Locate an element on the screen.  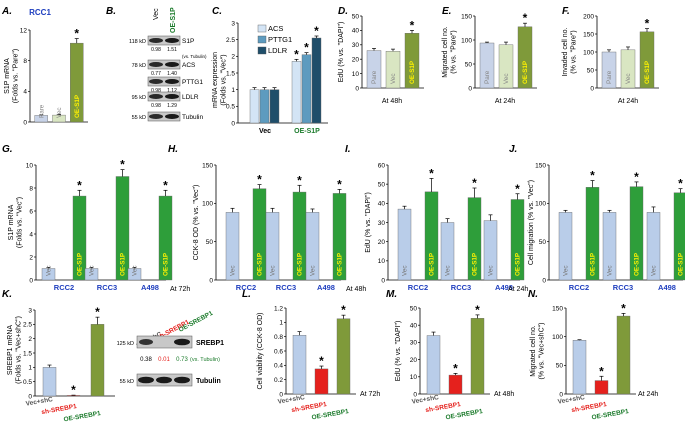
panel-g-vec-bar-2-inbar-label: Vec is located at coordinates (135, 270).